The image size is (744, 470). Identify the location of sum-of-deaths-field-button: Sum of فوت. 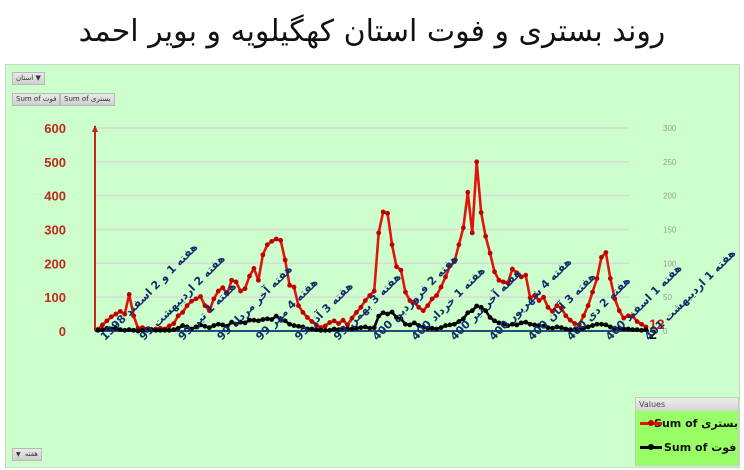
(36, 99).